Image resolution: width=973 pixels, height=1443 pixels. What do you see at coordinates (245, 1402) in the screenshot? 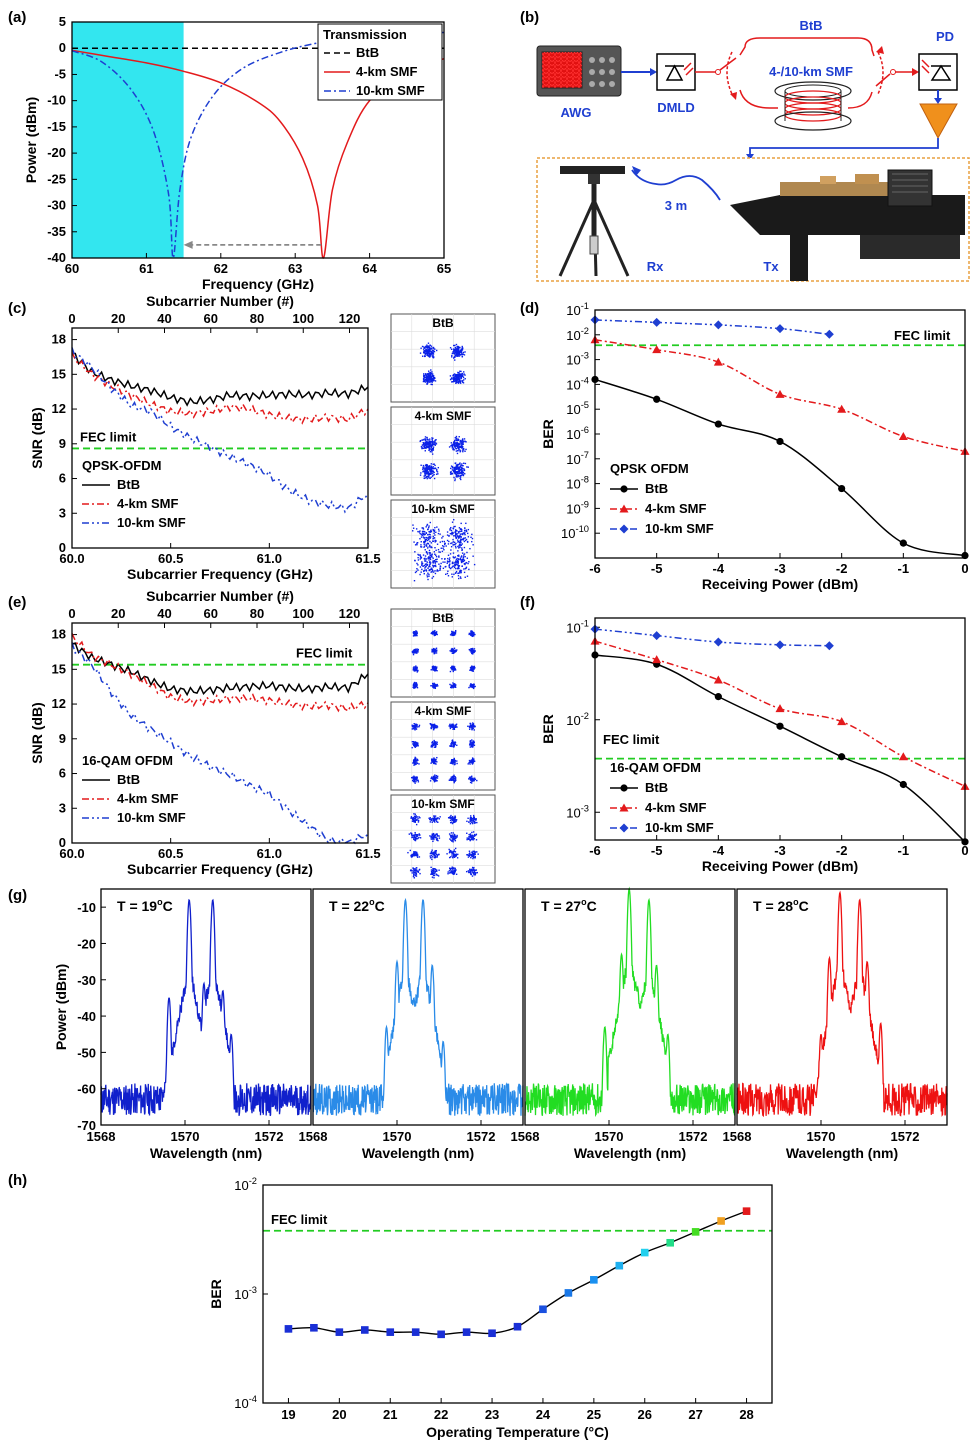
I see `y-tick-label: 10-4` at bounding box center [245, 1402].